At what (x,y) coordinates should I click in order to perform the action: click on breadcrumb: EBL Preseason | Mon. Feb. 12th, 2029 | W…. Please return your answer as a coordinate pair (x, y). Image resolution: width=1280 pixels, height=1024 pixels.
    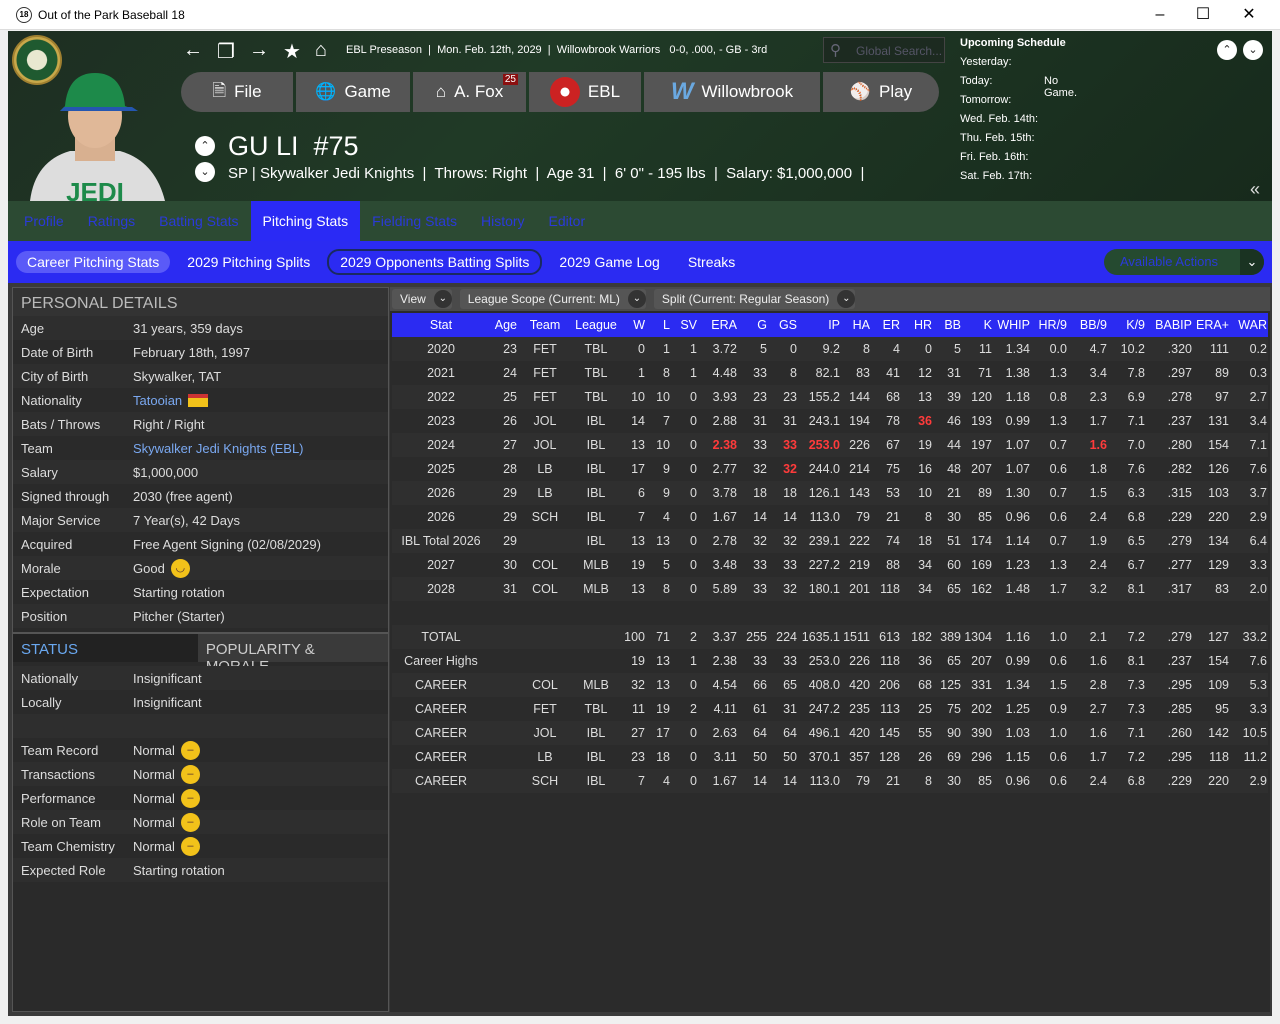
    Looking at the image, I should click on (557, 50).